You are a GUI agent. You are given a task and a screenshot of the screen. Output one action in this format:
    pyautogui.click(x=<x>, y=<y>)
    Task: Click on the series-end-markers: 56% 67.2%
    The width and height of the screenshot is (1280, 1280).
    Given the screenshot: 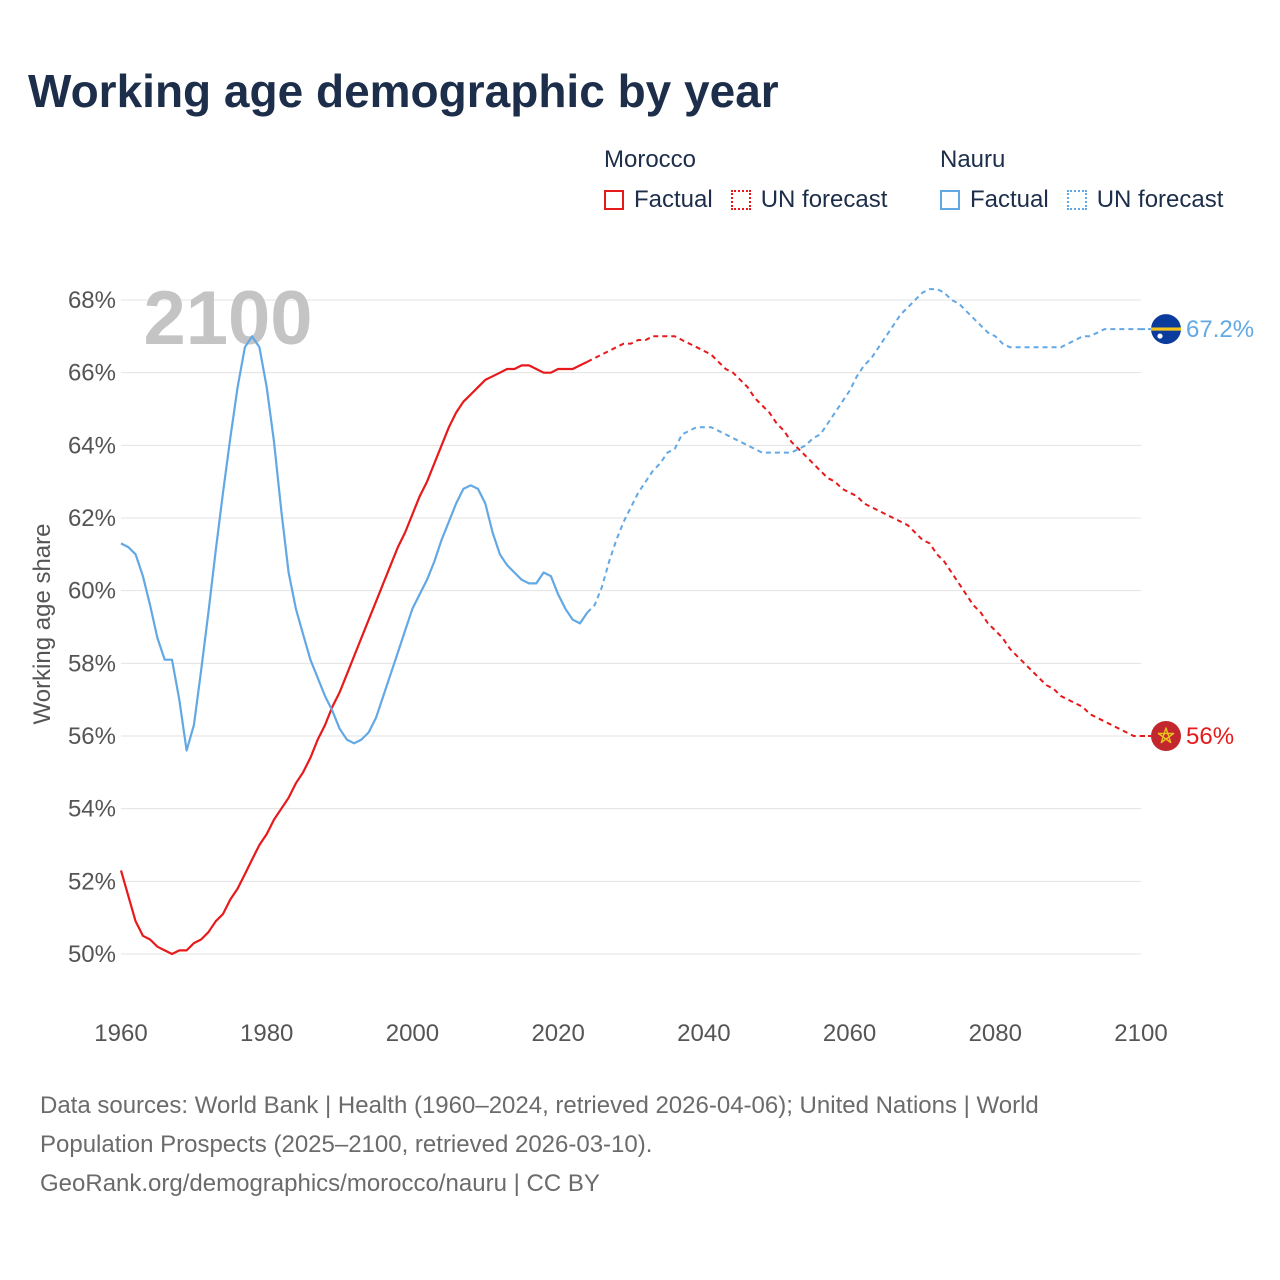 What is the action you would take?
    pyautogui.click(x=1197, y=532)
    